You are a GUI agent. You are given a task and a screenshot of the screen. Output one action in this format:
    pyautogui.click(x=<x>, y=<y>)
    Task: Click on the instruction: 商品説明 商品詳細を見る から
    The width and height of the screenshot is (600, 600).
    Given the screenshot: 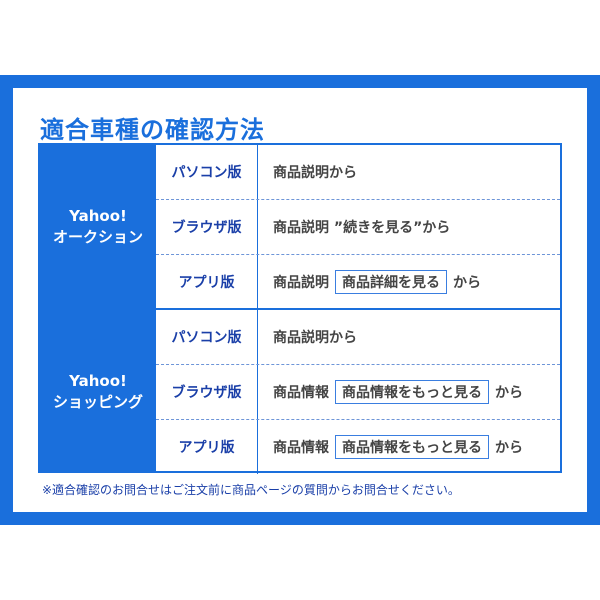 What is the action you would take?
    pyautogui.click(x=377, y=282)
    